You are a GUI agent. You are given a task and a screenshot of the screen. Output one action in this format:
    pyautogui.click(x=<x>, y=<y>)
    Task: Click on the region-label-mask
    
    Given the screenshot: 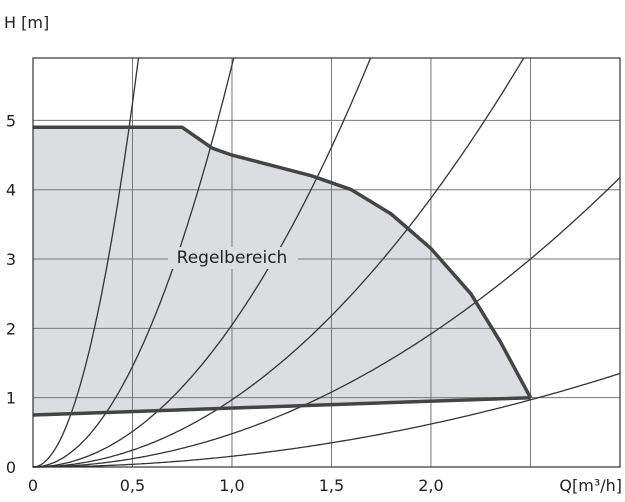 What is the action you would take?
    pyautogui.click(x=233, y=258)
    